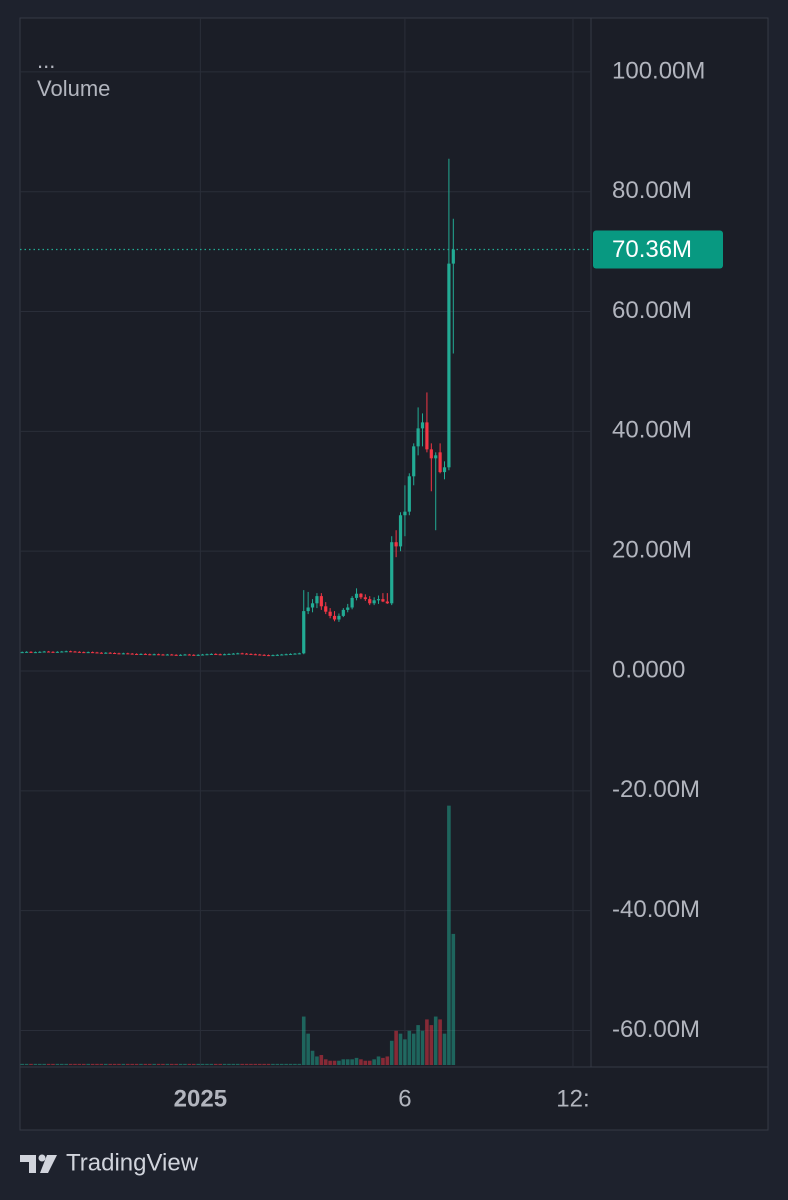 The height and width of the screenshot is (1200, 788). Describe the element at coordinates (652, 249) in the screenshot. I see `last-price-label: 70.36M` at that location.